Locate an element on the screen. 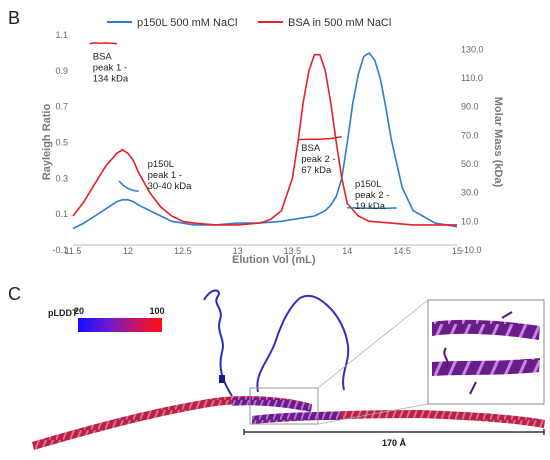 Image resolution: width=550 pixels, height=460 pixels. scale-bar-label: 170 Å is located at coordinates (394, 443).